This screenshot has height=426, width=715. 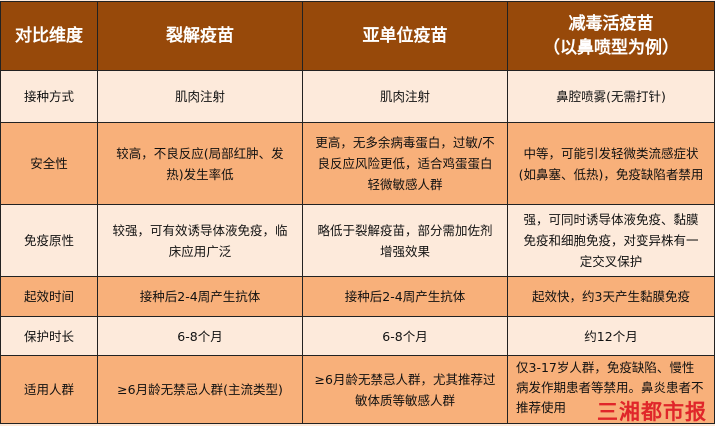 I want to click on watermark-logo: 三湘都市报, so click(x=652, y=412).